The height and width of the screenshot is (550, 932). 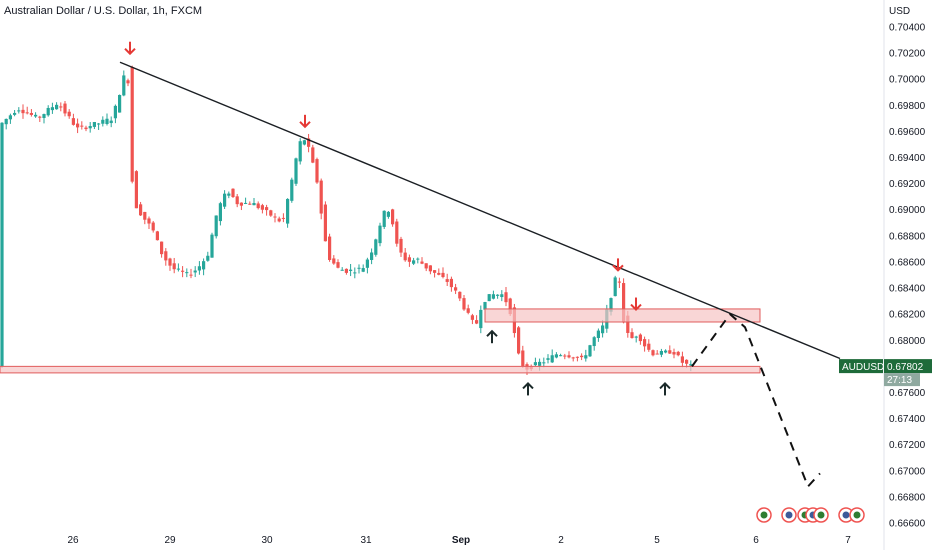 I want to click on support-zone, so click(x=380, y=369).